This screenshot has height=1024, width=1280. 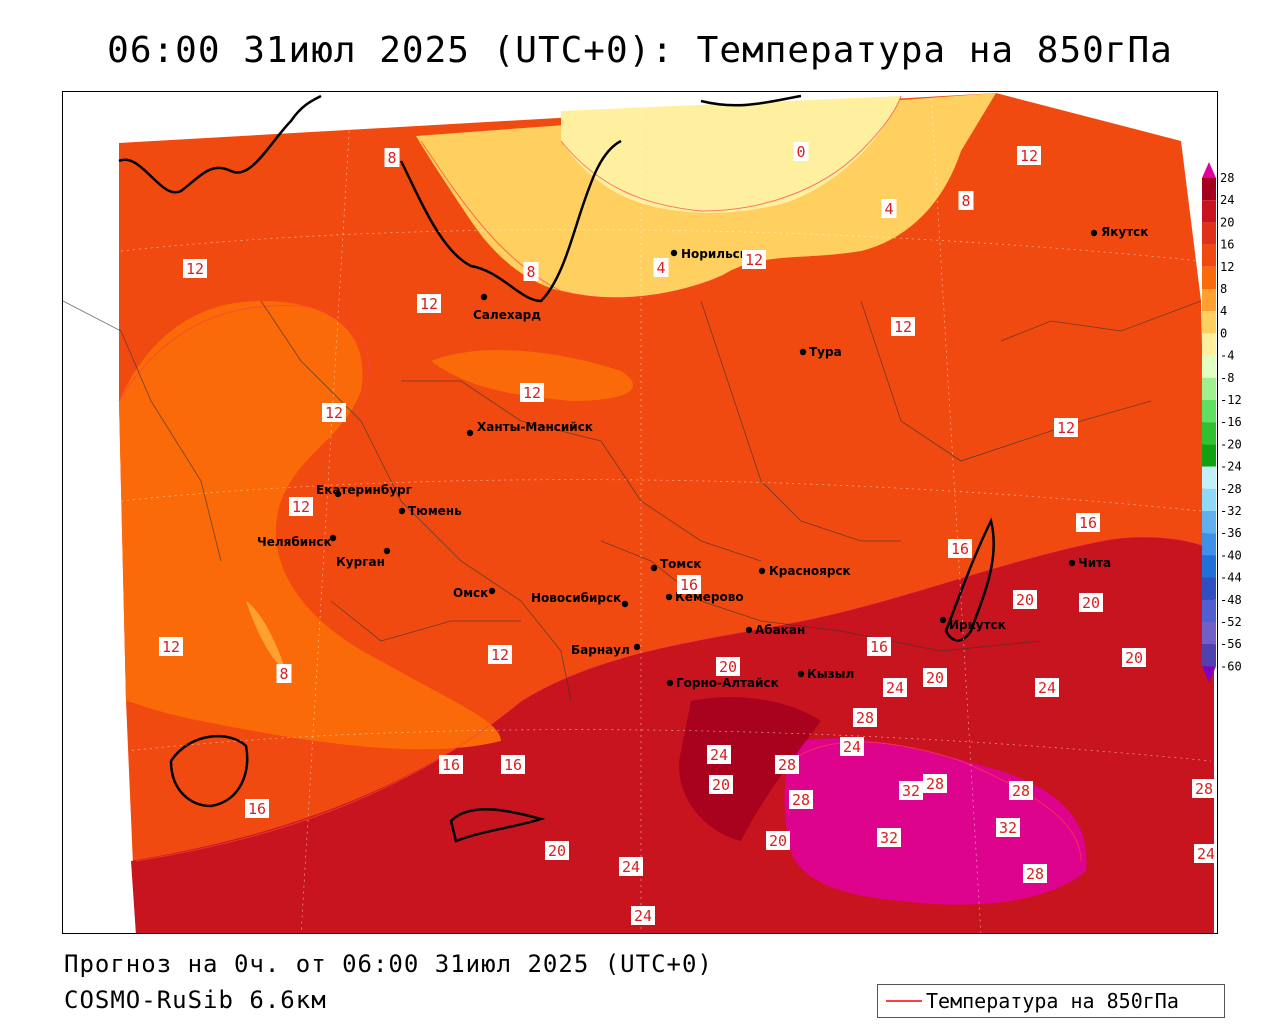 What do you see at coordinates (1227, 267) in the screenshot?
I see `colorbar-tick-label: 12` at bounding box center [1227, 267].